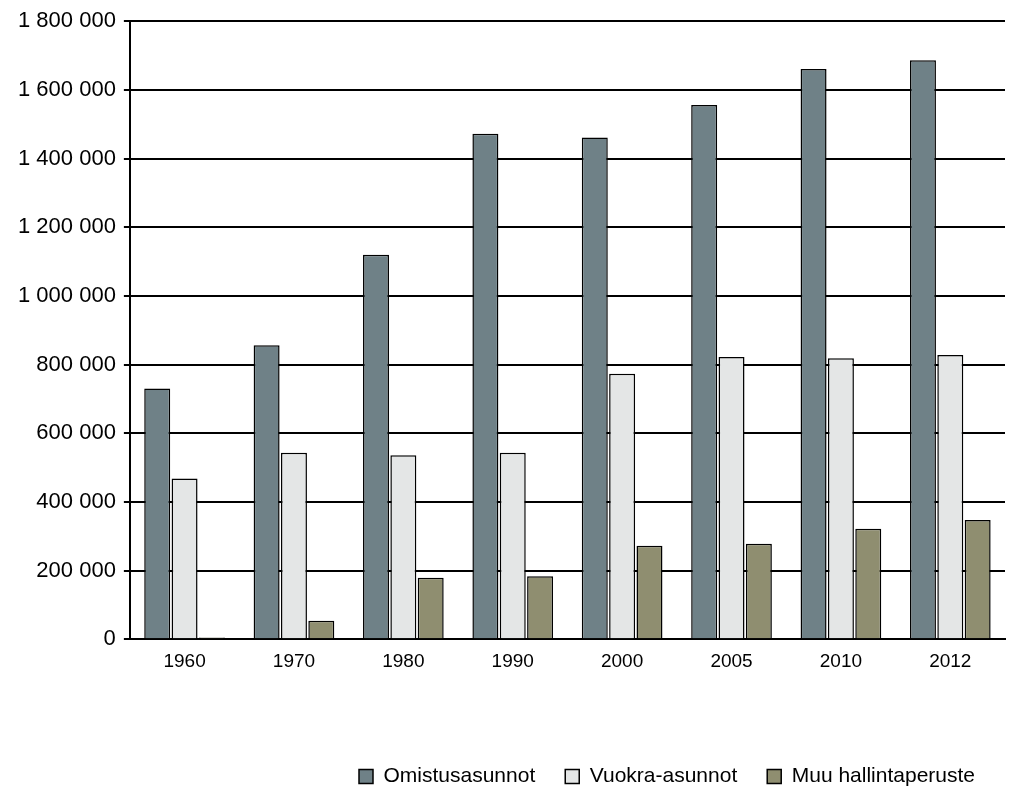 This screenshot has height=805, width=1025. I want to click on y-tick-label: 400 000, so click(76, 500).